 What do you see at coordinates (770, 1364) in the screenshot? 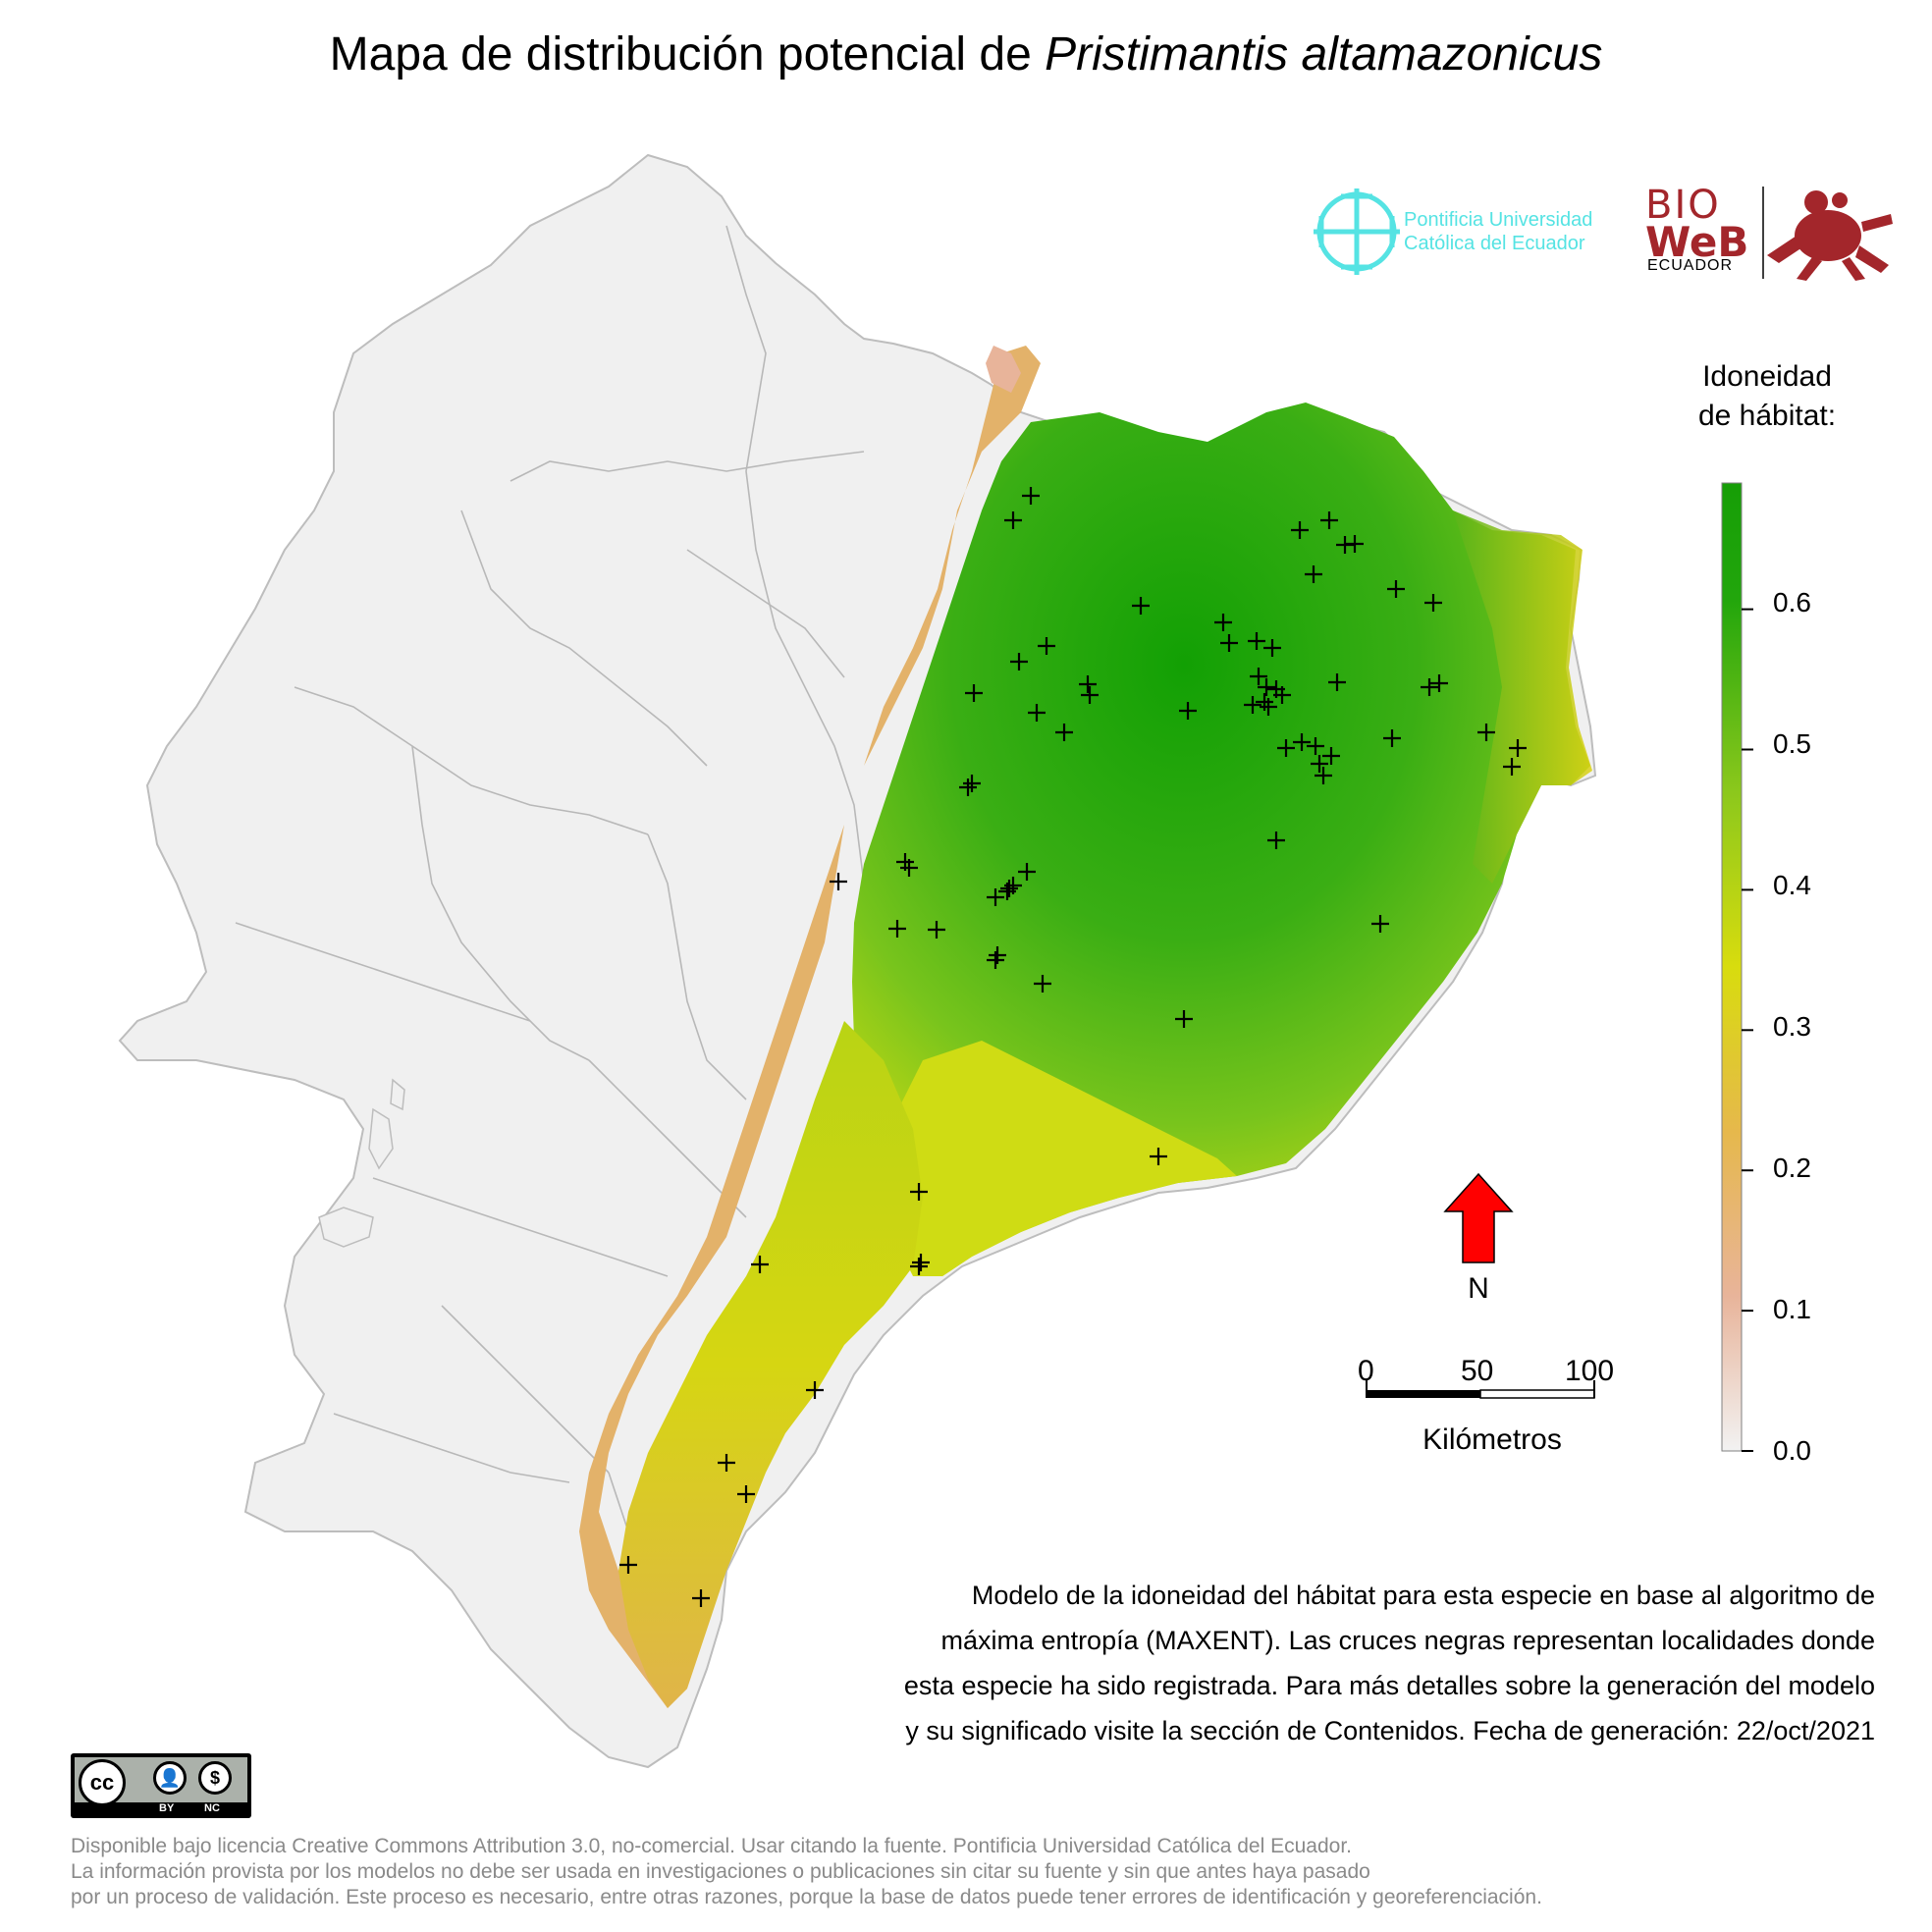
I see `raster-south-slope` at bounding box center [770, 1364].